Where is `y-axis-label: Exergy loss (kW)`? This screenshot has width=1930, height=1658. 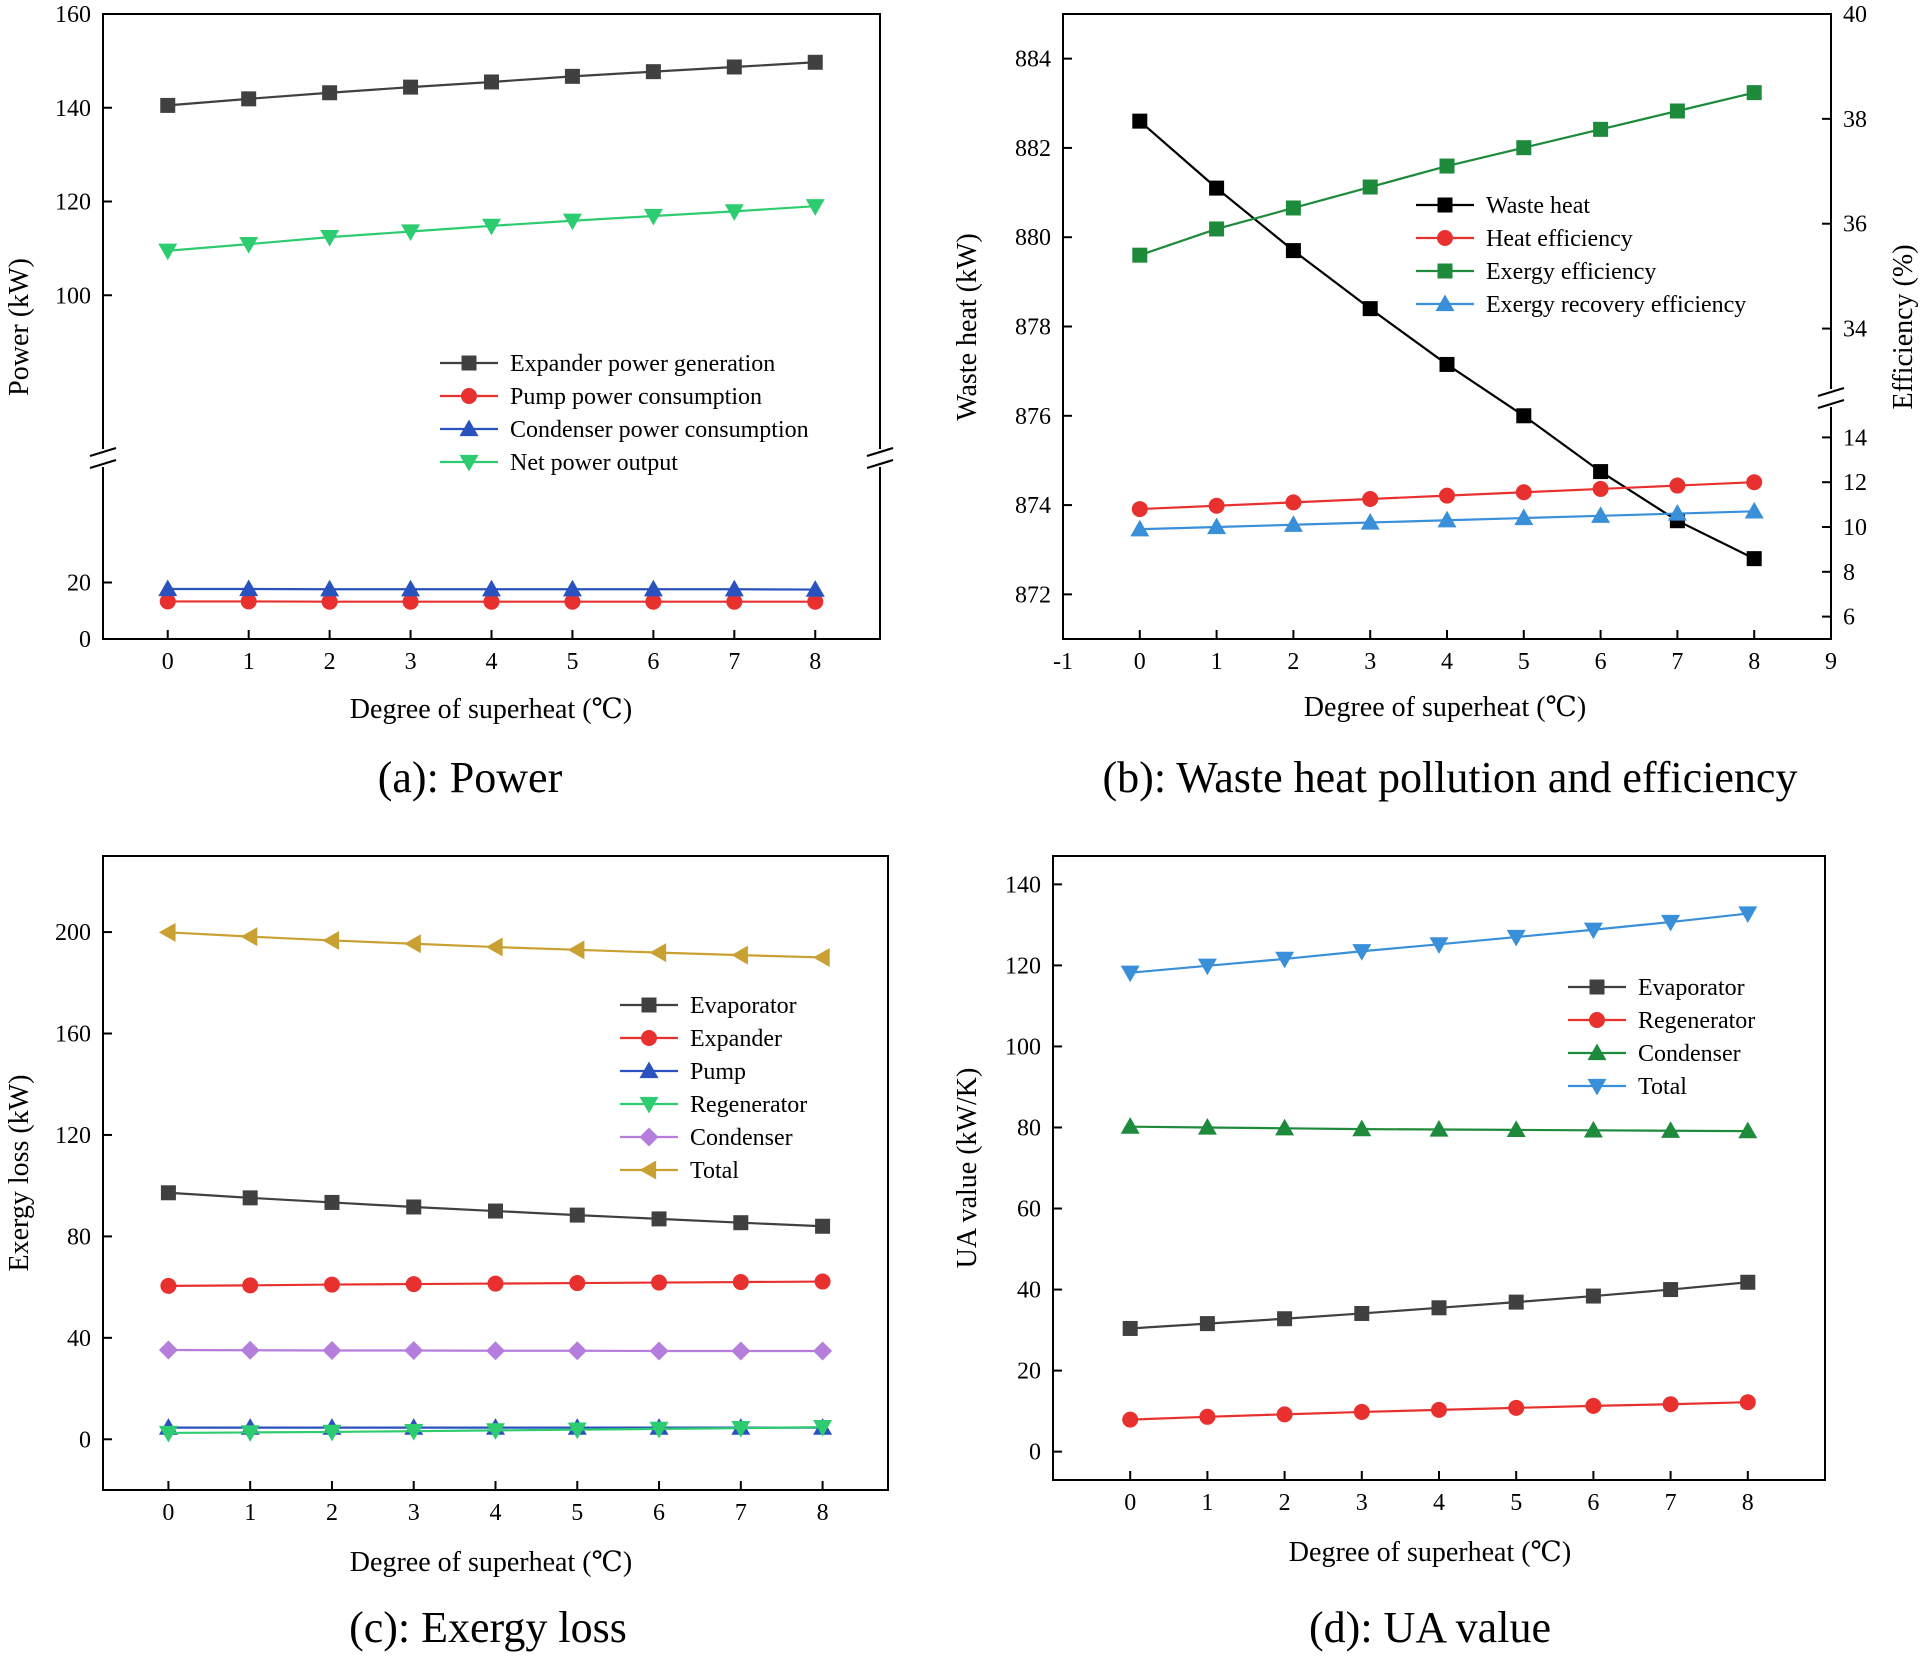
y-axis-label: Exergy loss (kW) is located at coordinates (19, 1173).